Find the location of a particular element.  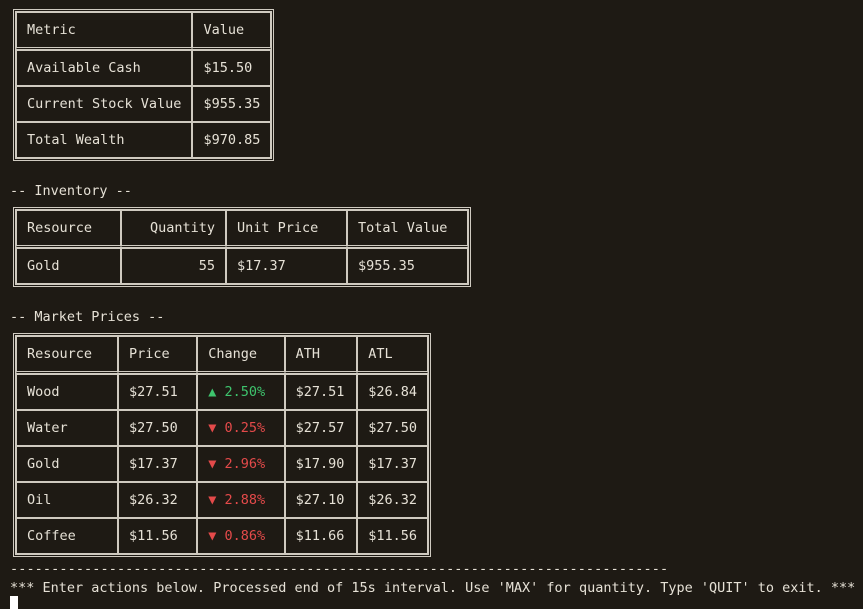

market-atl-cell: $26.32 is located at coordinates (392, 500).